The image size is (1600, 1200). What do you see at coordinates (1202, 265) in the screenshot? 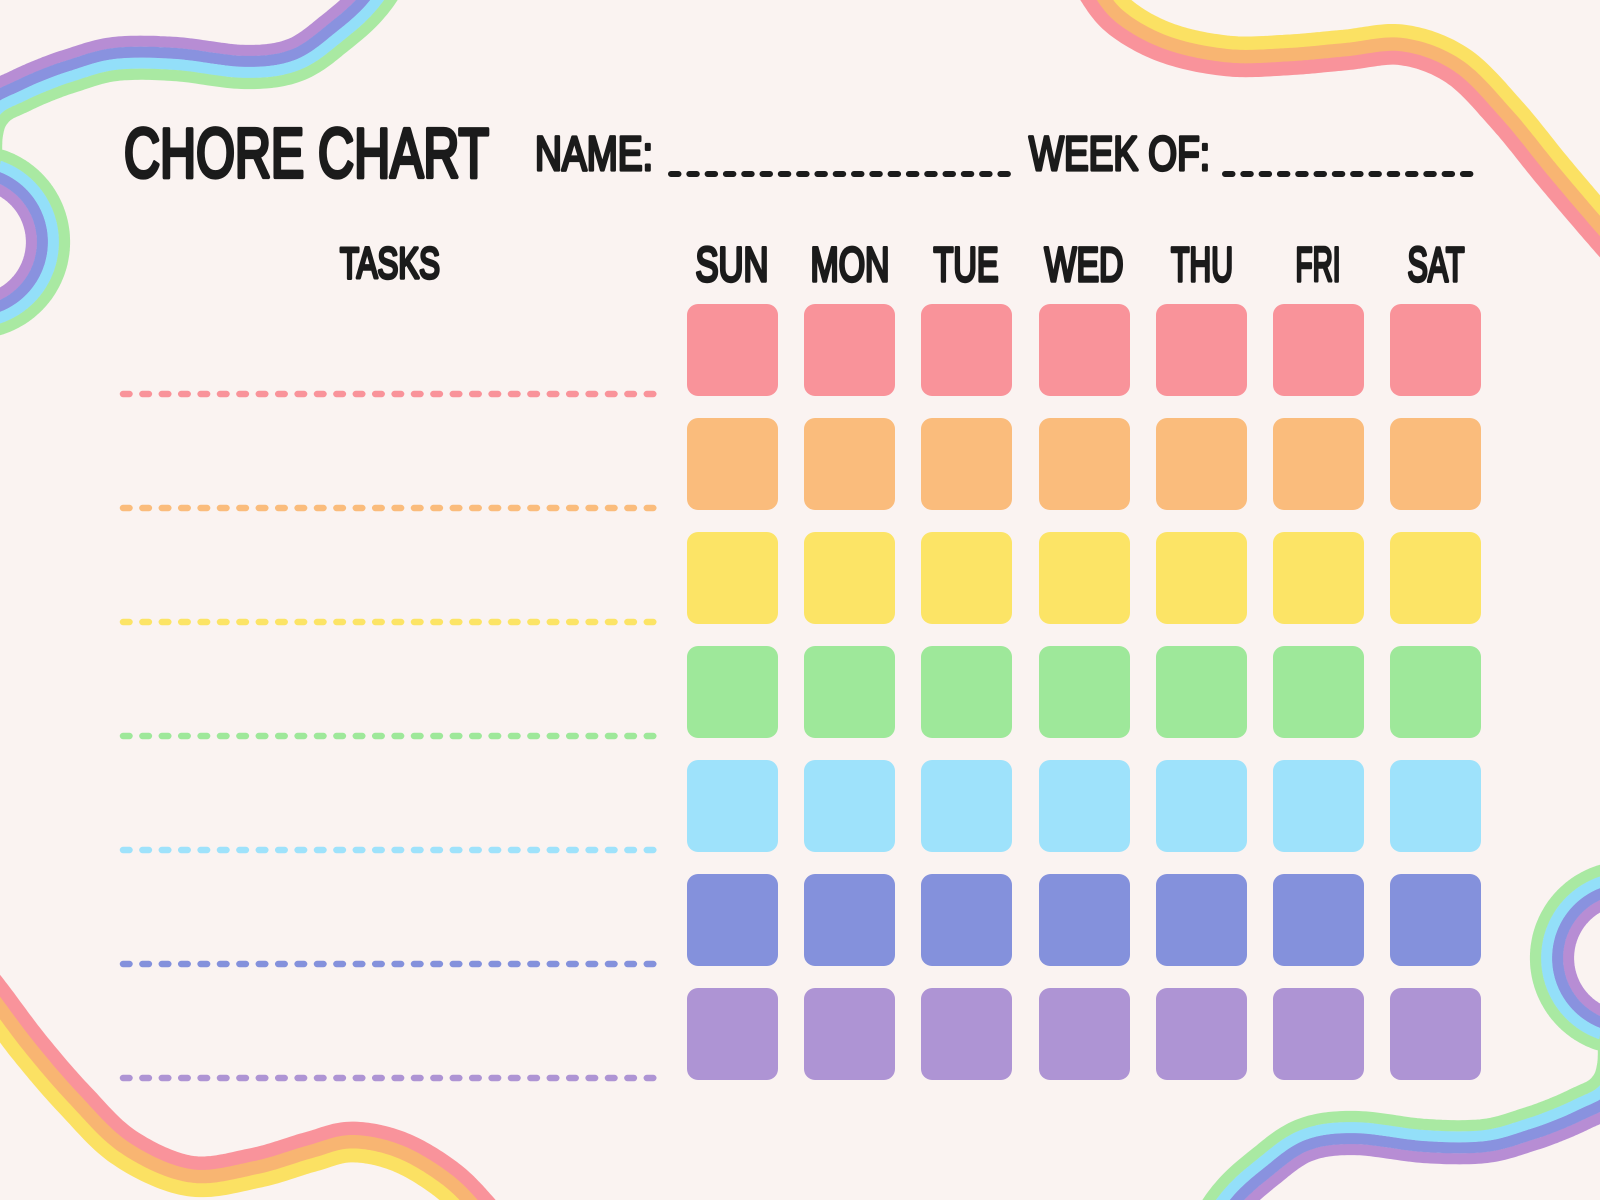
I see `svg-text: THU` at bounding box center [1202, 265].